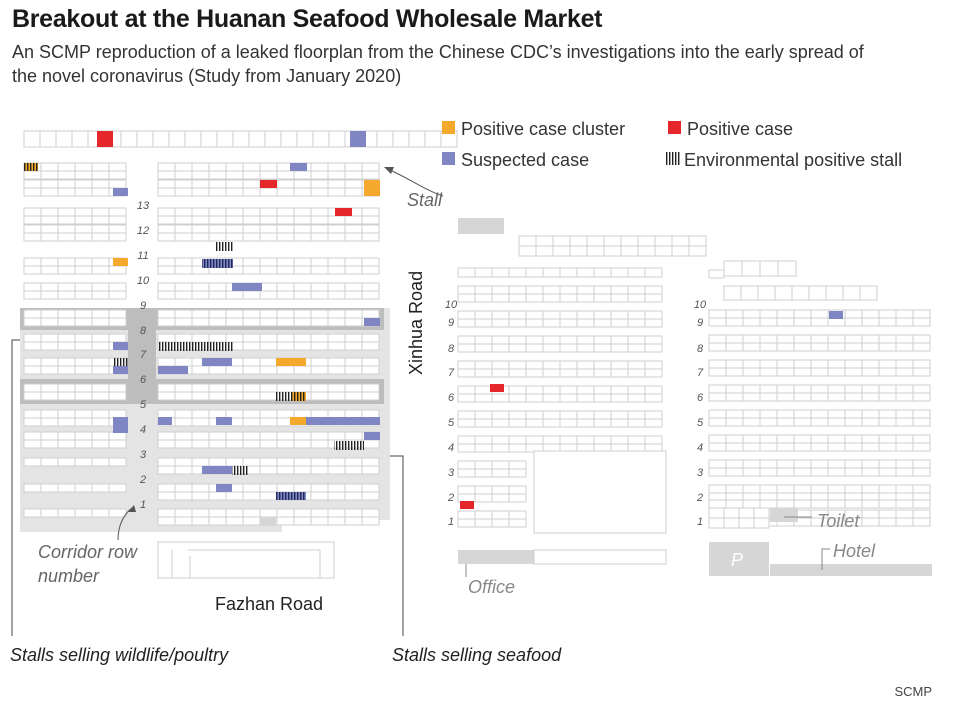 This screenshot has height=705, width=958. Describe the element at coordinates (142, 356) in the screenshot. I see `highlight-column` at that location.